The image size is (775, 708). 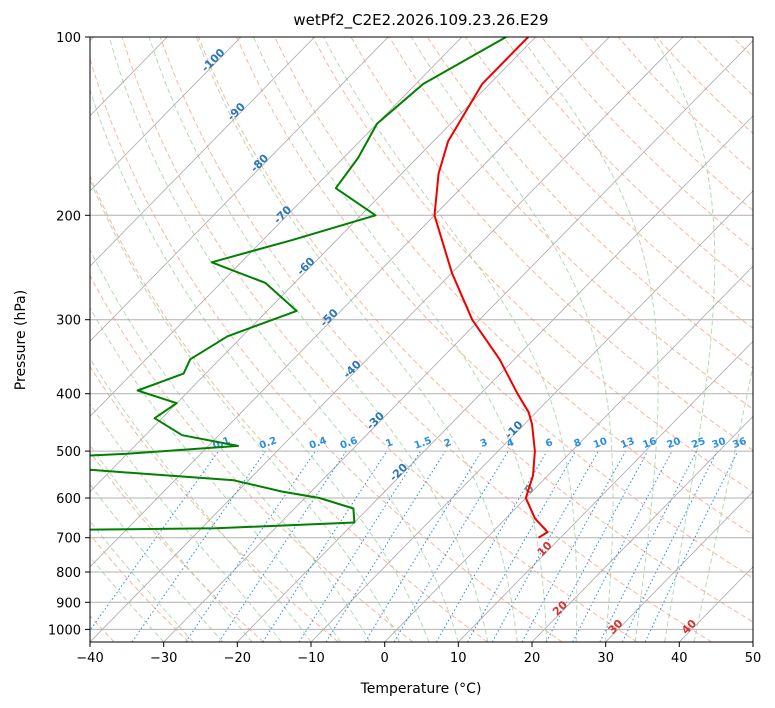 What do you see at coordinates (484, 443) in the screenshot?
I see `mixing-ratio-label: 3` at bounding box center [484, 443].